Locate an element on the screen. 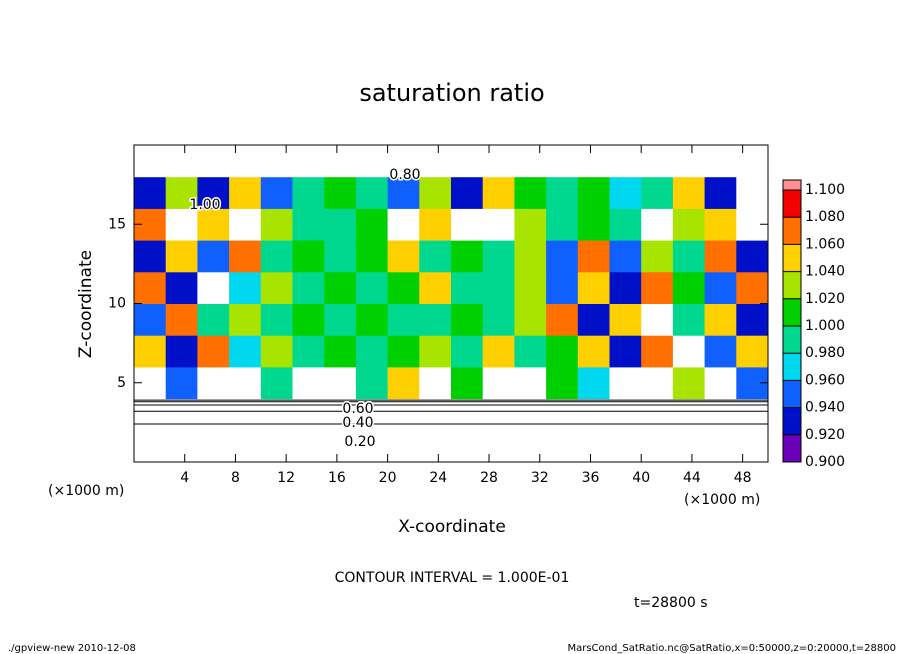  contour-label: 0.40 is located at coordinates (357, 423).